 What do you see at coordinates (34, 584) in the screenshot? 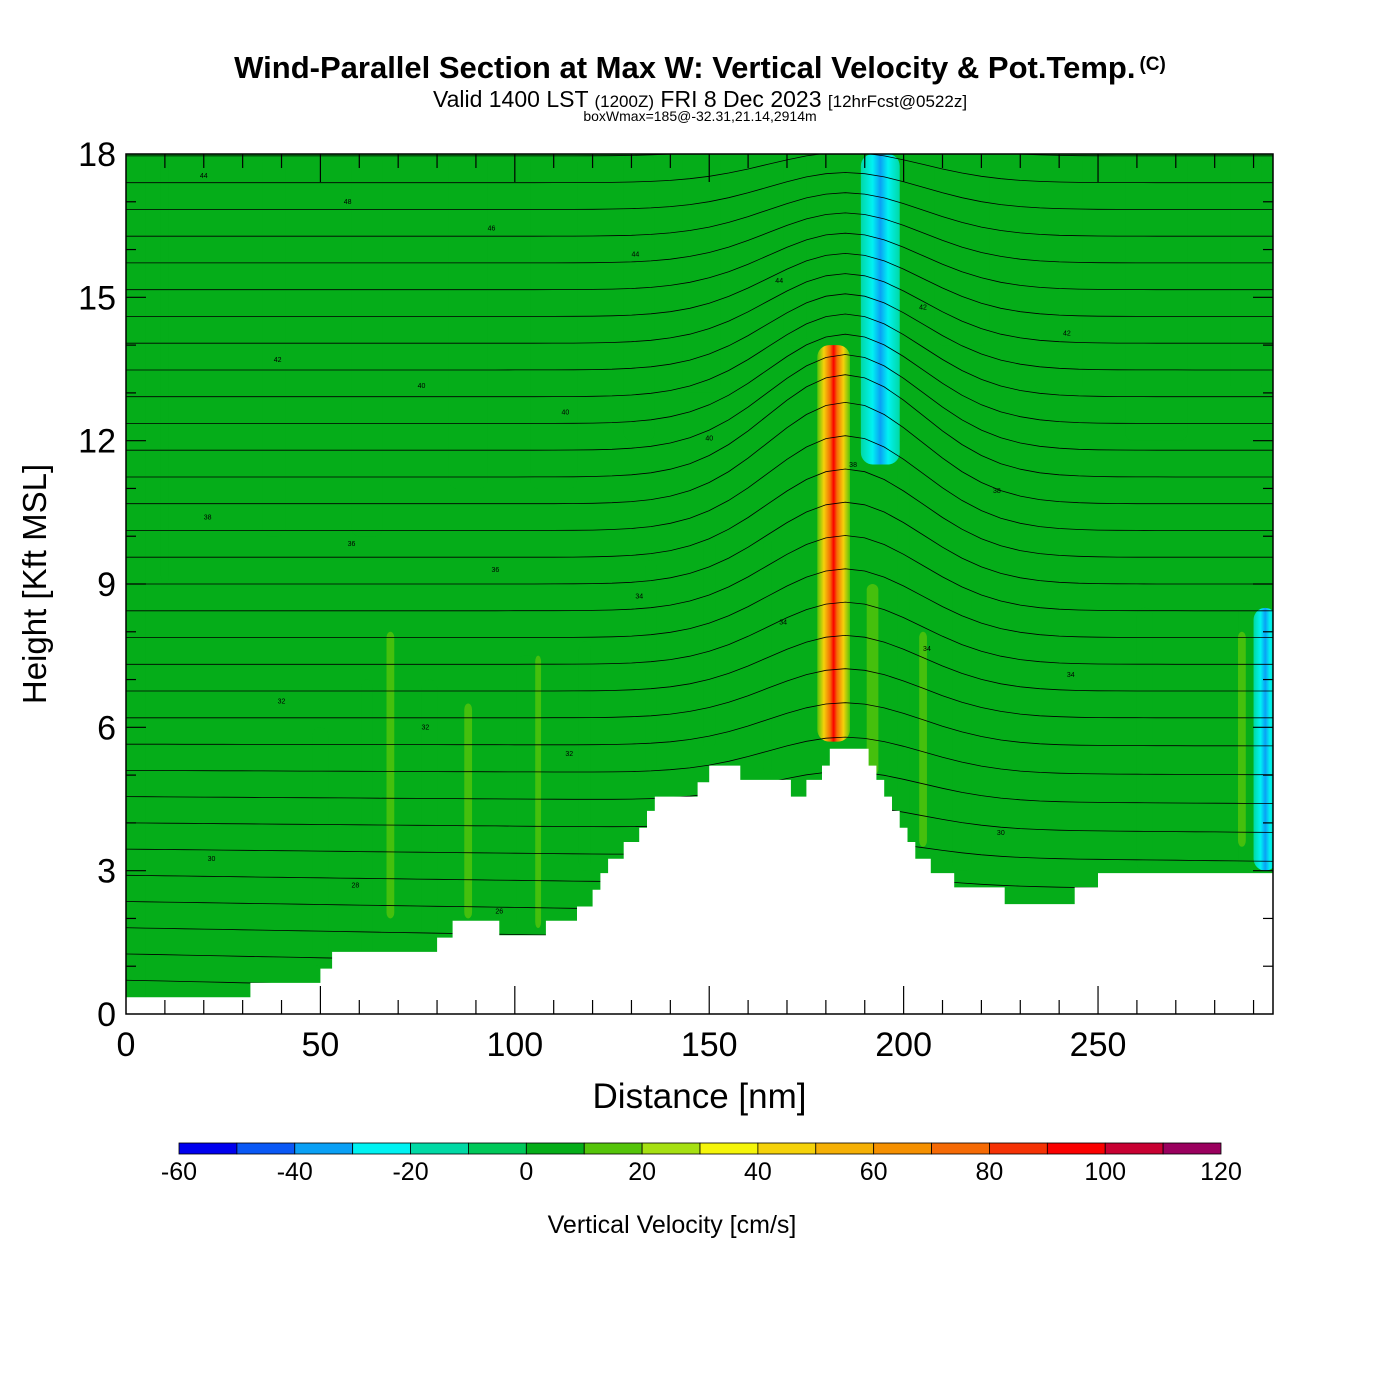
I see `y-axis-label: Height [Kft MSL]` at bounding box center [34, 584].